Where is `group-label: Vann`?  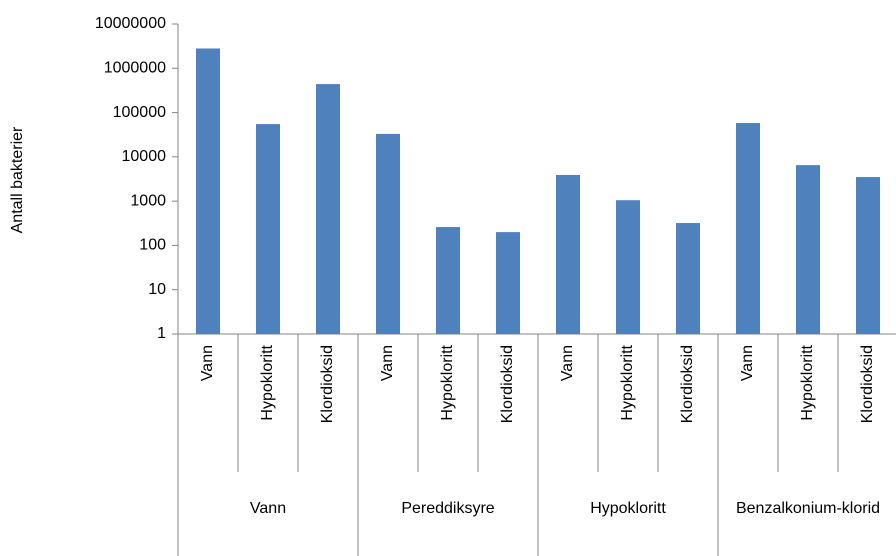 group-label: Vann is located at coordinates (268, 508).